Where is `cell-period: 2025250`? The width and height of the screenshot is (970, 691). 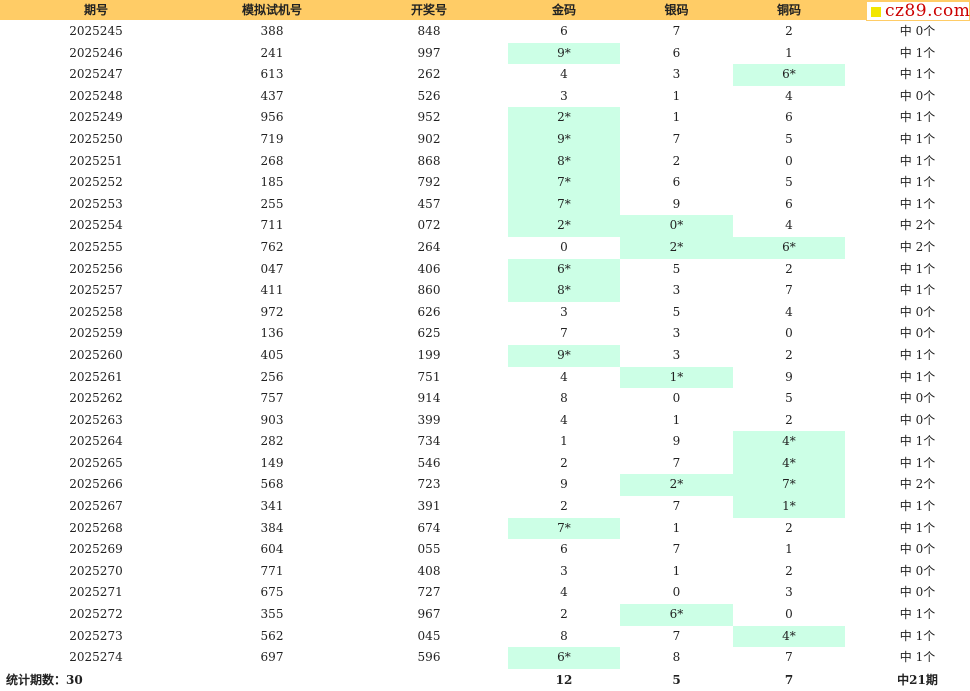
cell-period: 2025250 is located at coordinates (96, 138).